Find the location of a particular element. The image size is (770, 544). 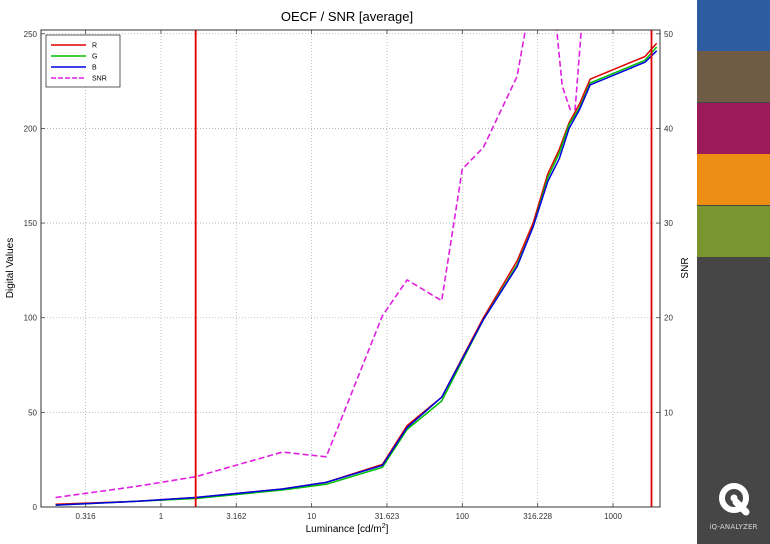

x-axis-label-sup: 2 is located at coordinates (384, 526).